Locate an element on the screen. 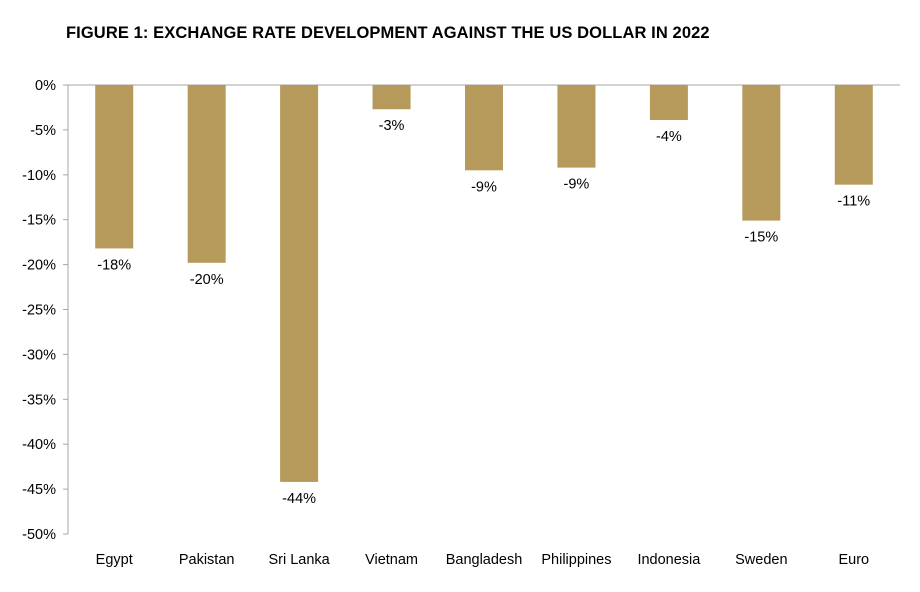 The image size is (920, 592). category-label: Sri Lanka is located at coordinates (299, 560).